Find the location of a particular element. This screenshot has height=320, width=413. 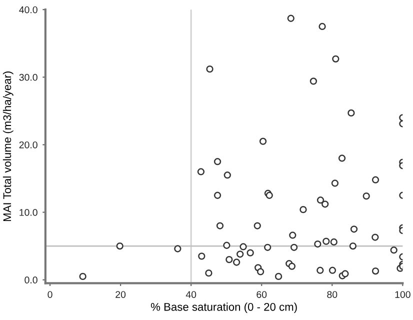

x-tick-label: 60 is located at coordinates (261, 294).